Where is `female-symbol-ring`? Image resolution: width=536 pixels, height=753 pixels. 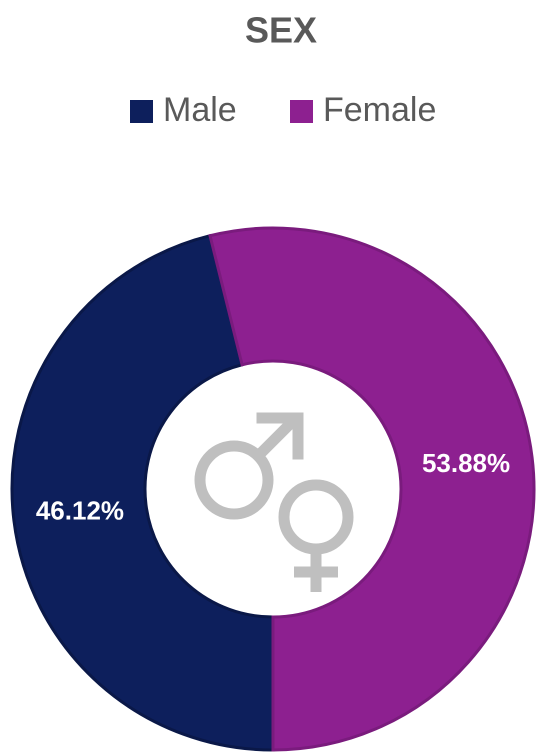
female-symbol-ring is located at coordinates (316, 517).